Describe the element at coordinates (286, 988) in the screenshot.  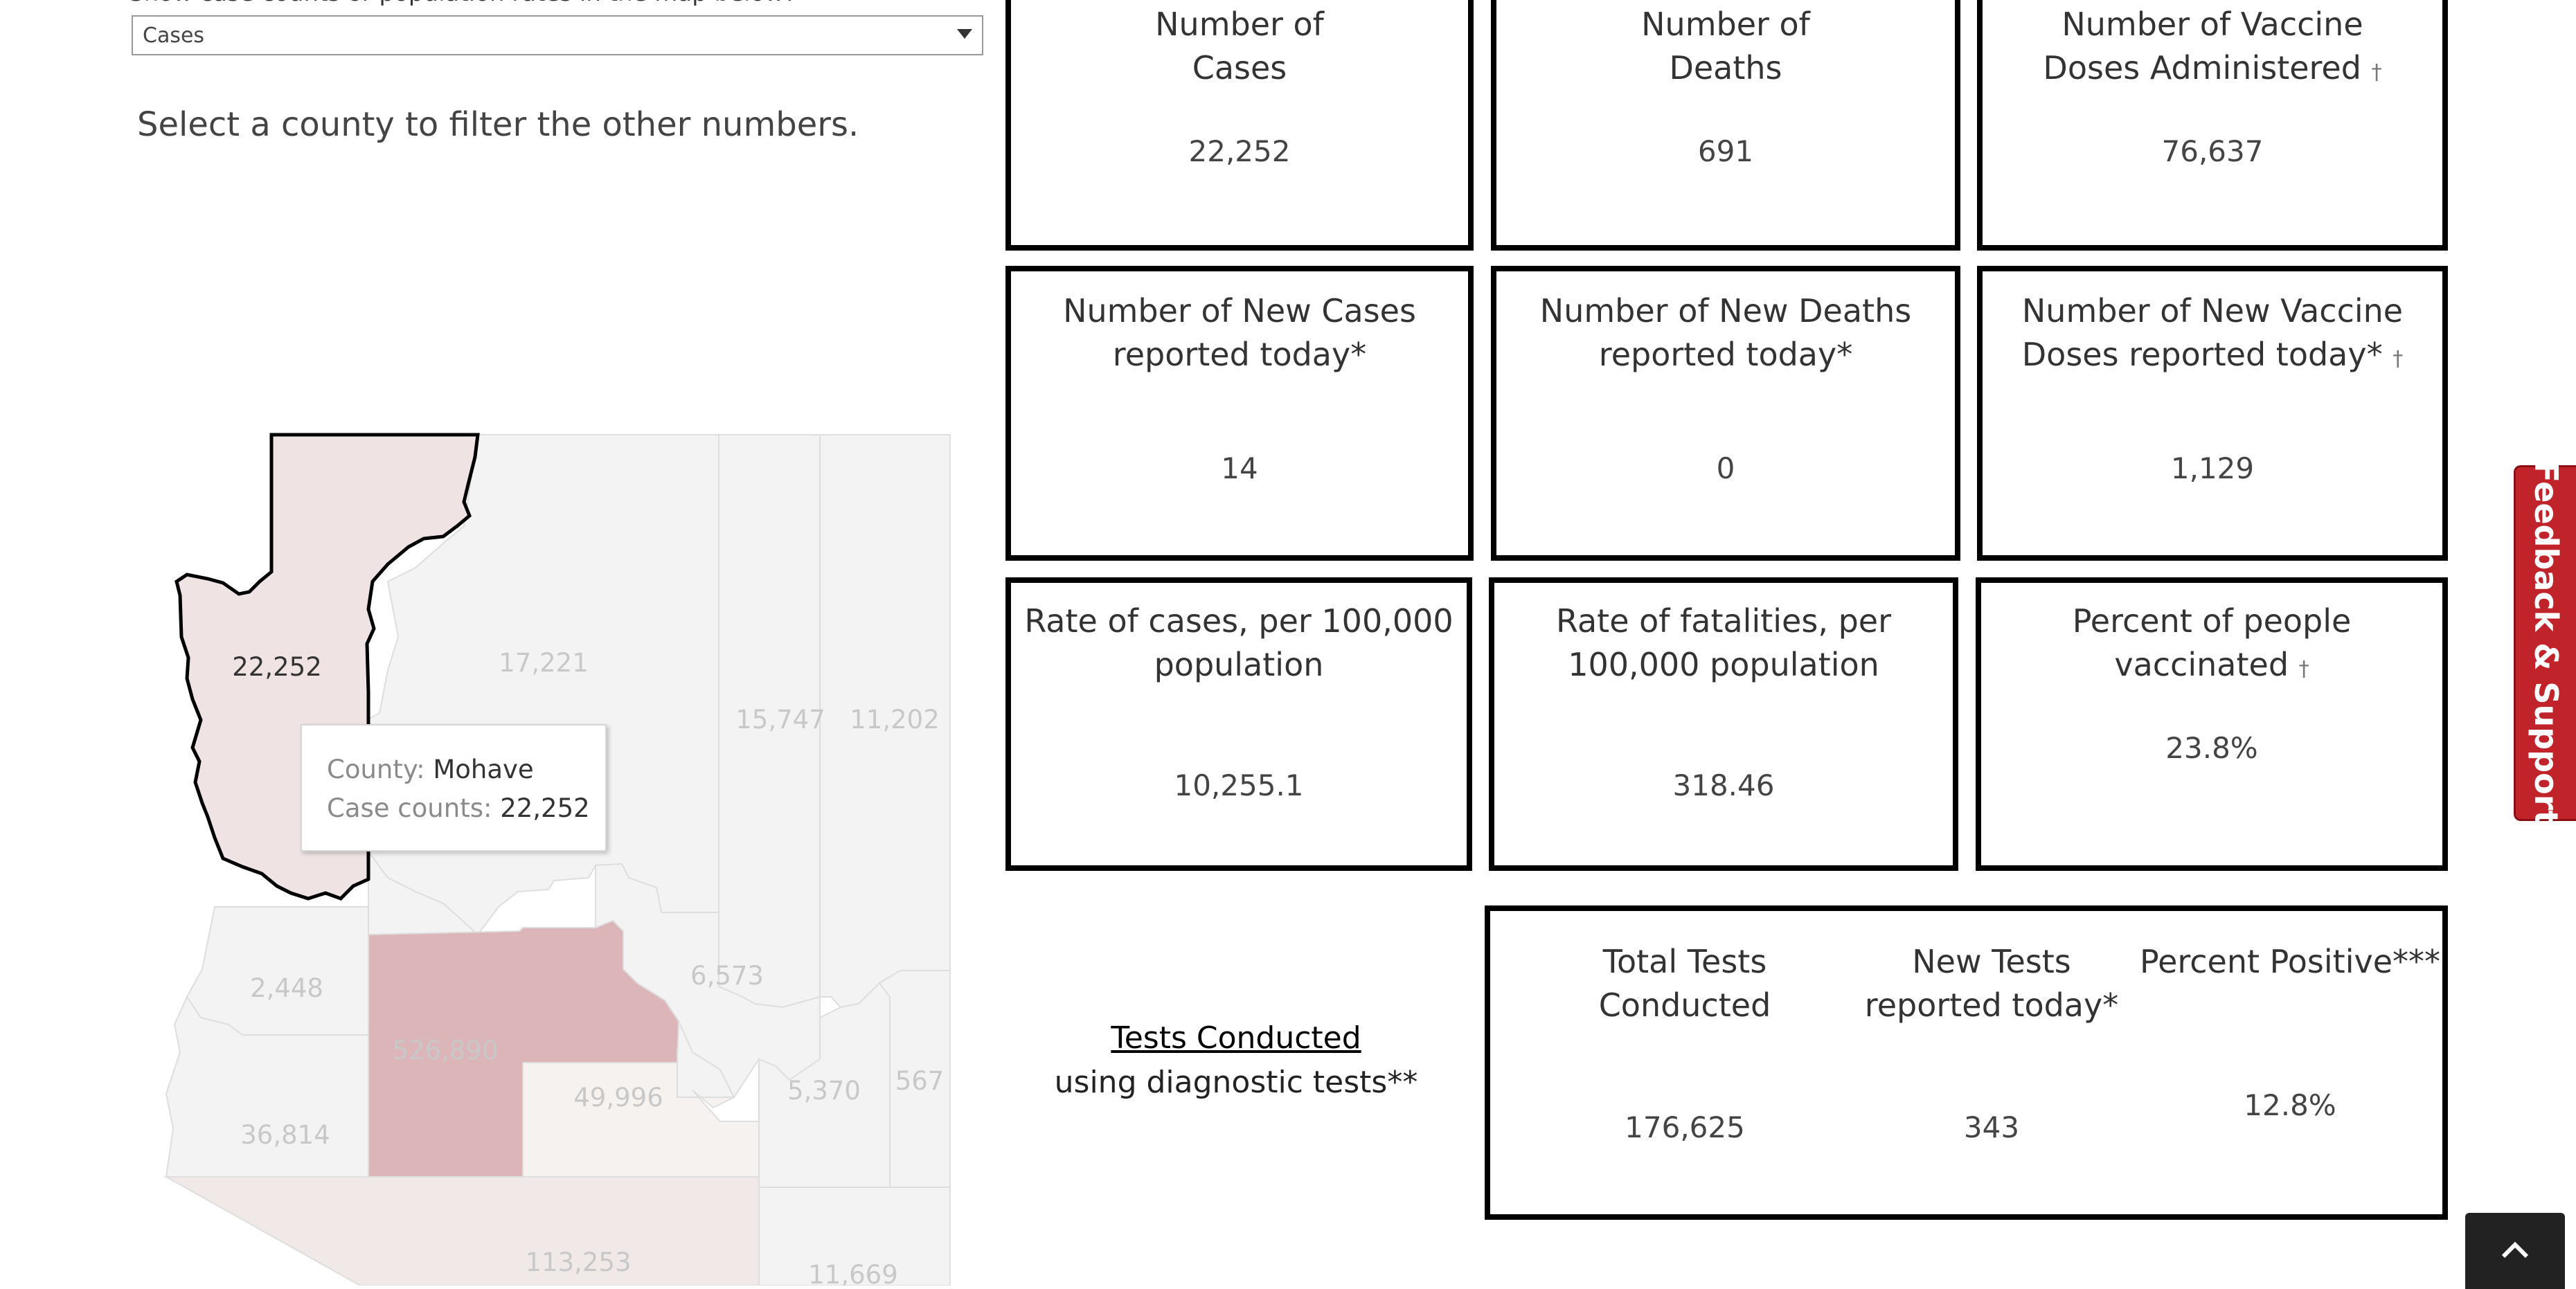
I see `county-value-label: 2,448` at that location.